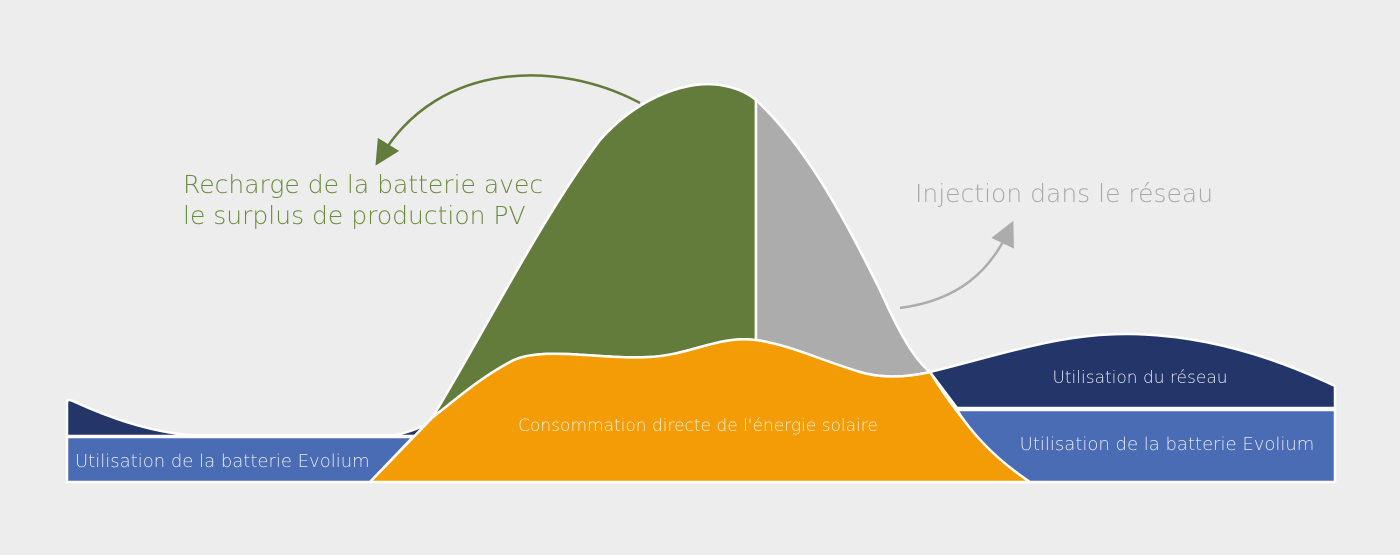 Image resolution: width=1400 pixels, height=555 pixels. Describe the element at coordinates (1064, 193) in the screenshot. I see `injection-label: Injection dans le réseau` at that location.